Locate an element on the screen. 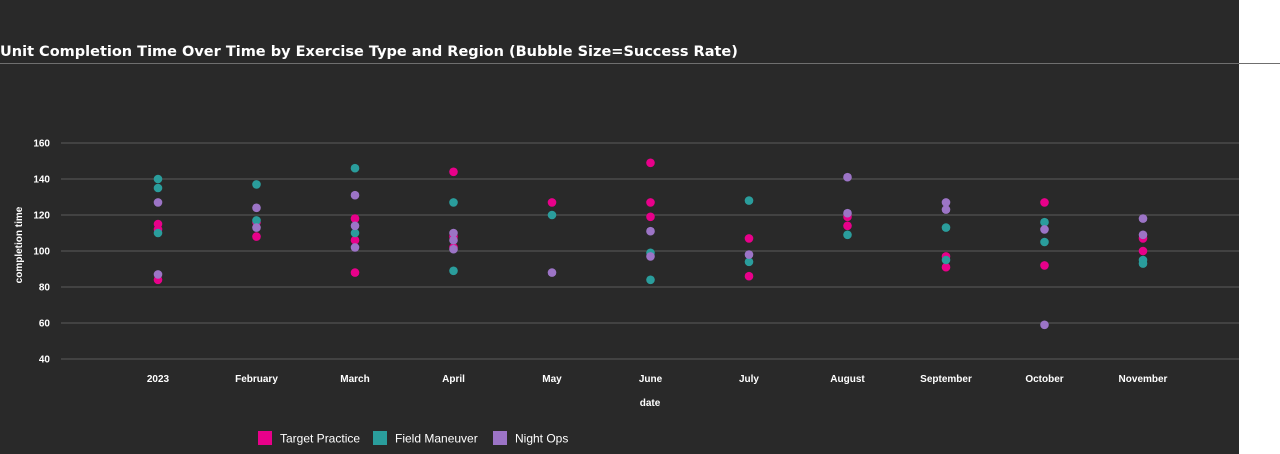 This screenshot has width=1280, height=454. x-tick-label: October is located at coordinates (1044, 379).